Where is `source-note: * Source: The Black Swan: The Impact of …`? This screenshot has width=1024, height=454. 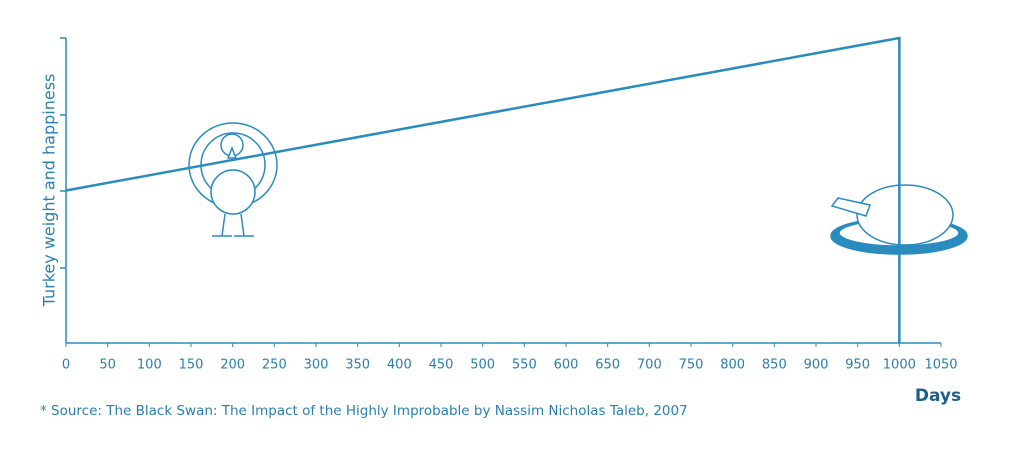
source-note: * Source: The Black Swan: The Impact of … is located at coordinates (364, 411).